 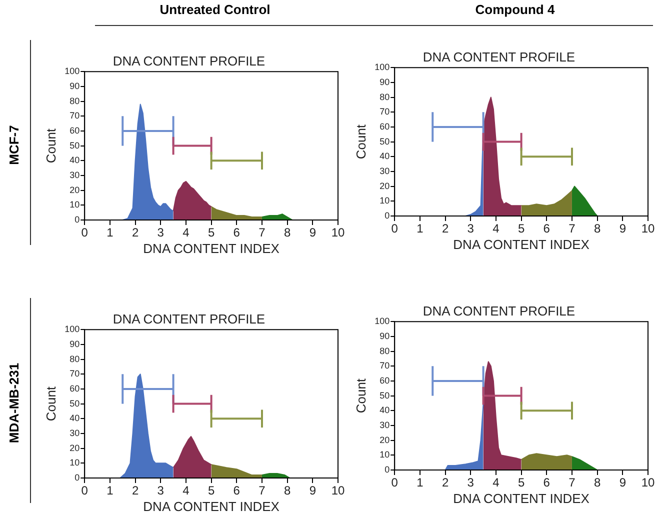 I want to click on text: Compound 4, so click(x=515, y=9).